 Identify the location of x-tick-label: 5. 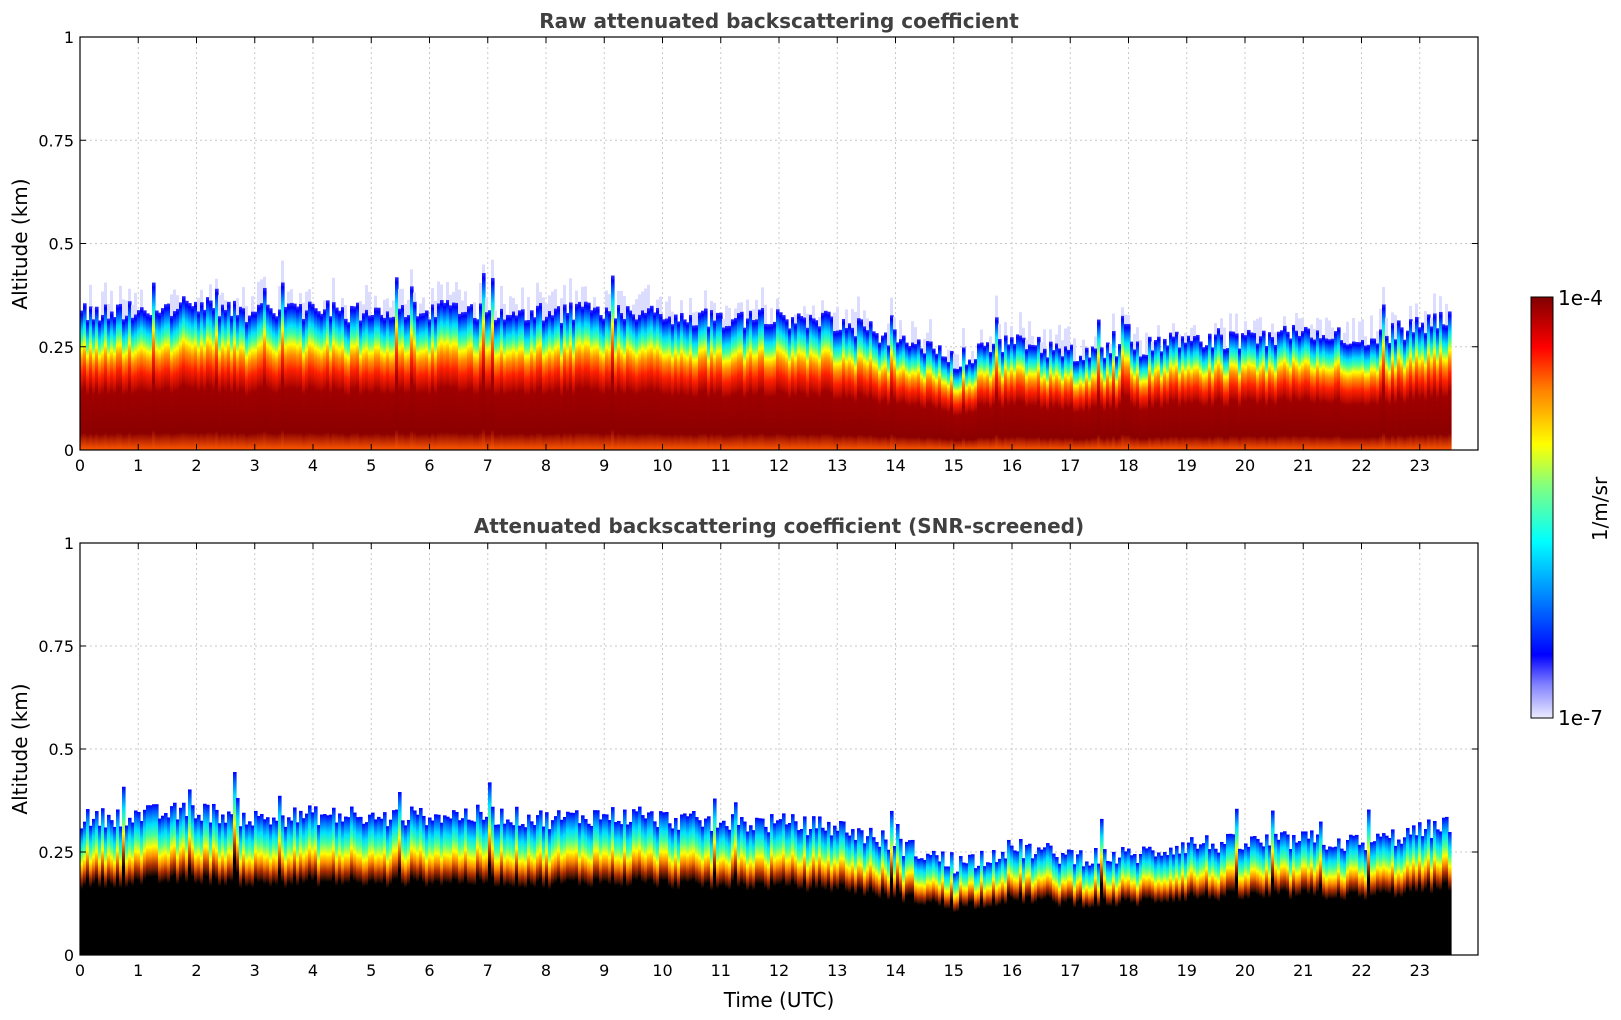
(371, 970).